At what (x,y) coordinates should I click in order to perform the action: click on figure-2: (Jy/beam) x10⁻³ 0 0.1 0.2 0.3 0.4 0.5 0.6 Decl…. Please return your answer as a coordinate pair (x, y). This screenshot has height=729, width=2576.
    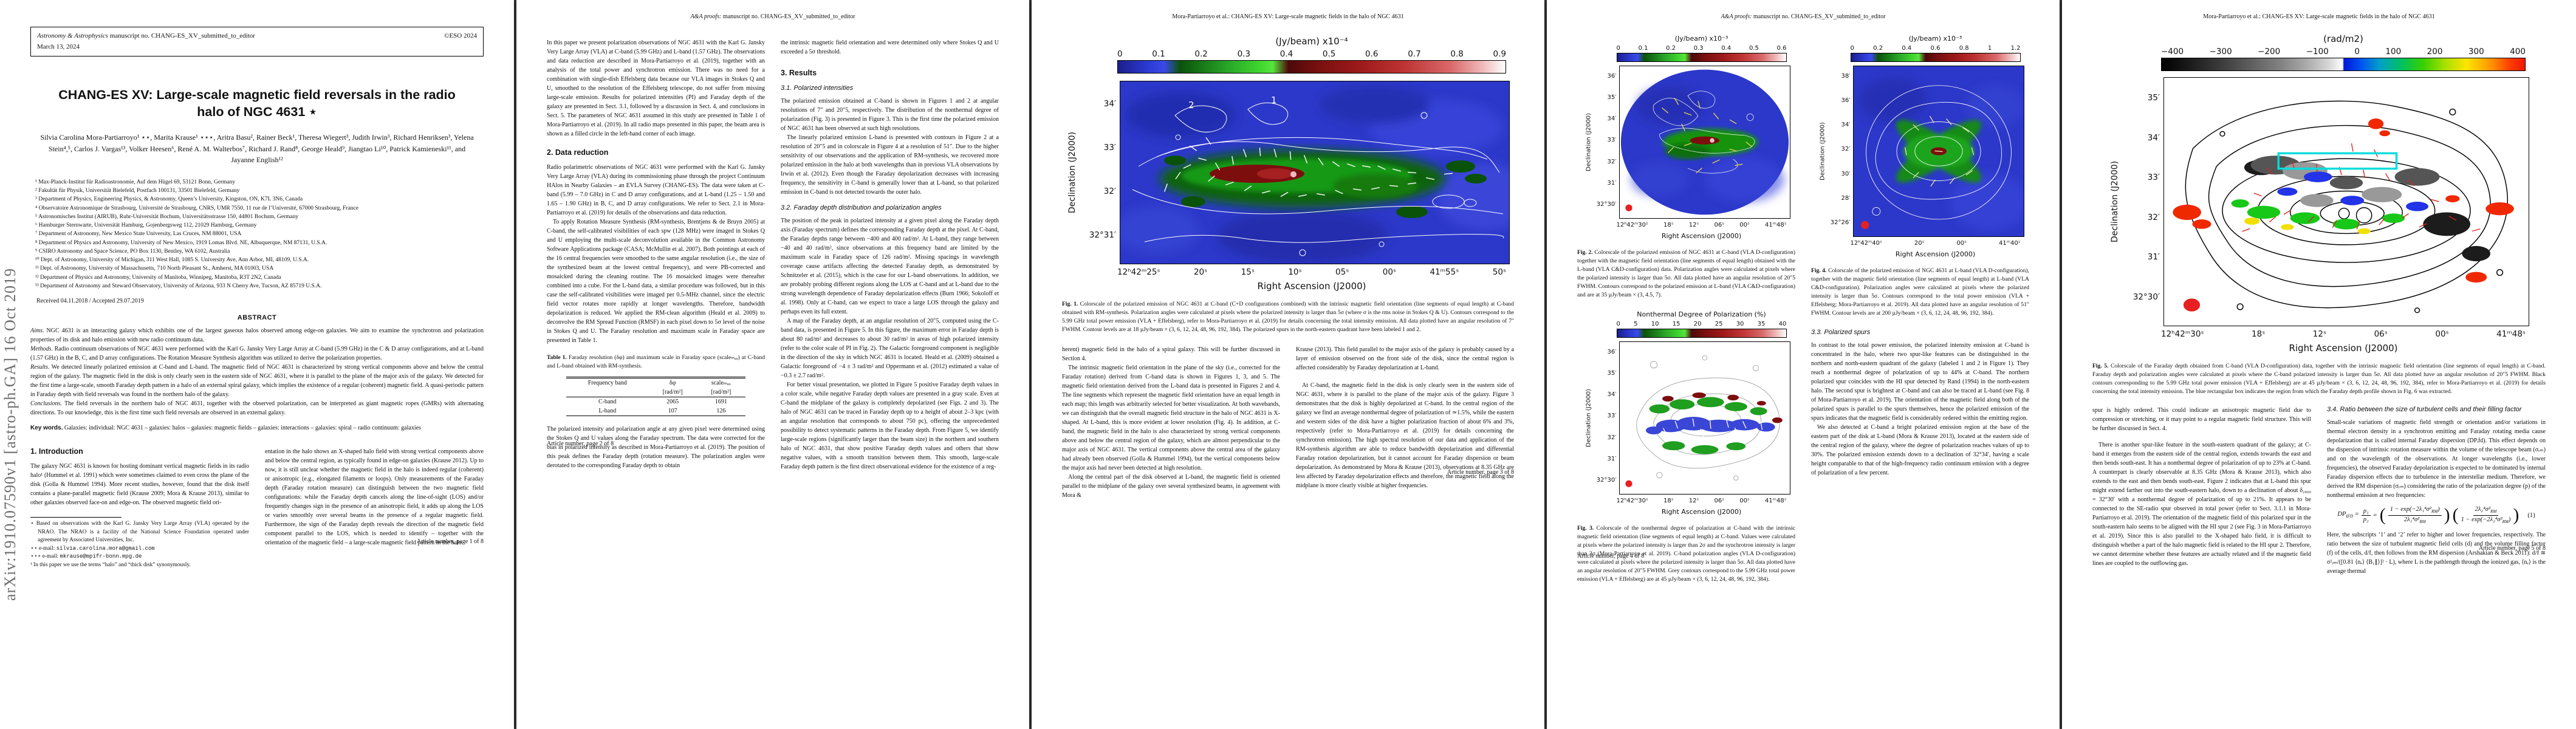
    Looking at the image, I should click on (1686, 137).